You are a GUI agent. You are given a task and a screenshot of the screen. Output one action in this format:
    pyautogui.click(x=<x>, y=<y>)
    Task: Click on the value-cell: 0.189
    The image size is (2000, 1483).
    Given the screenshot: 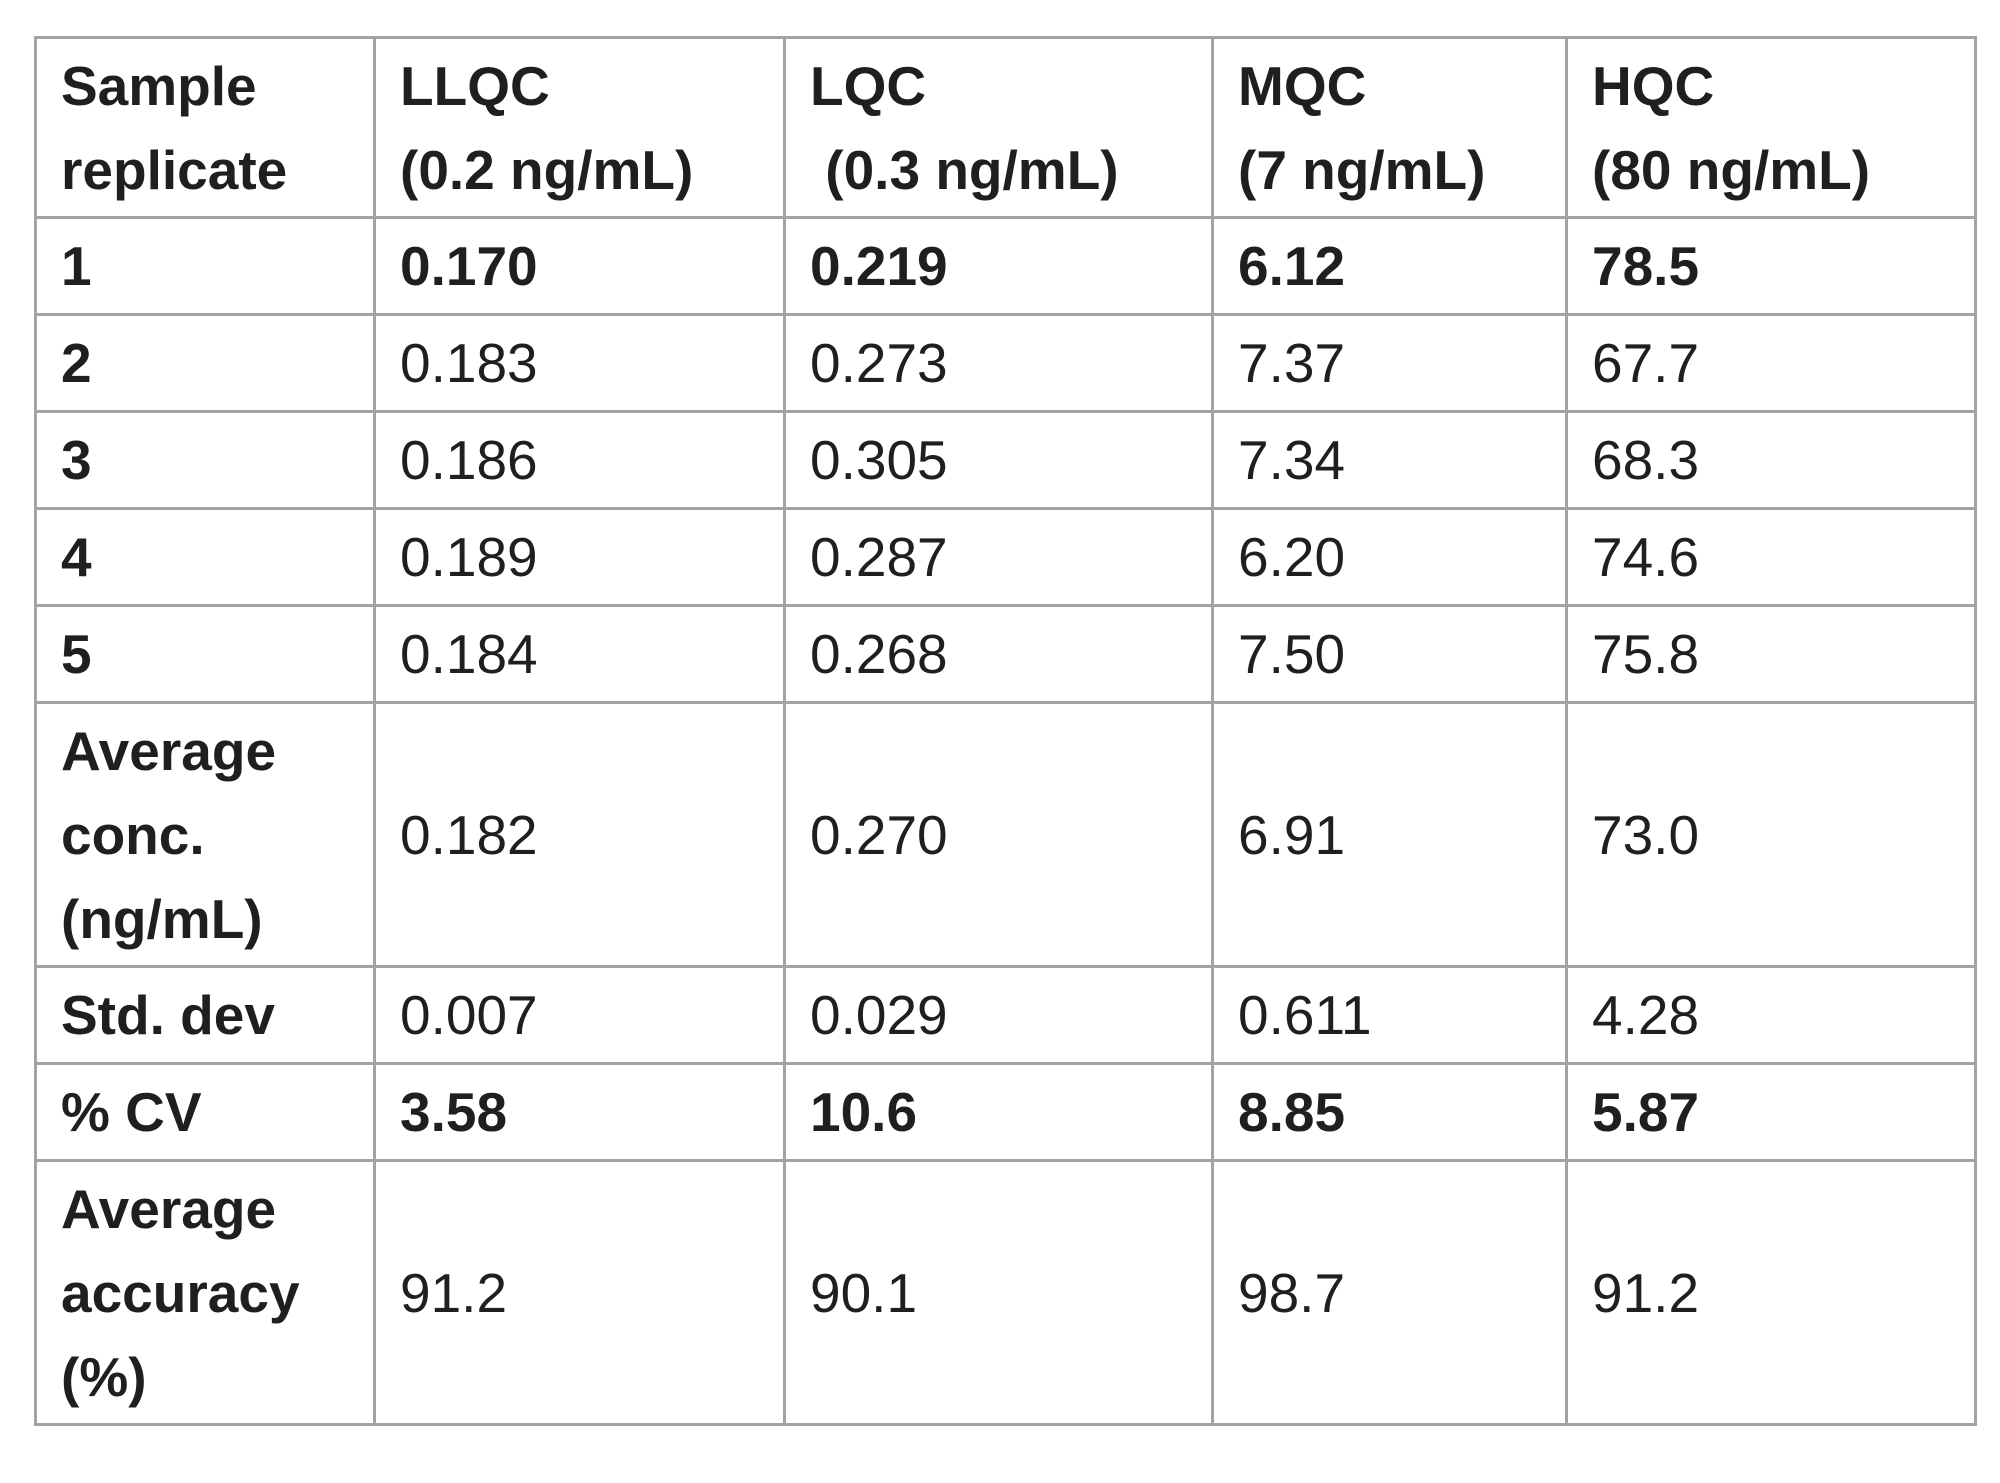 What is the action you would take?
    pyautogui.click(x=579, y=557)
    